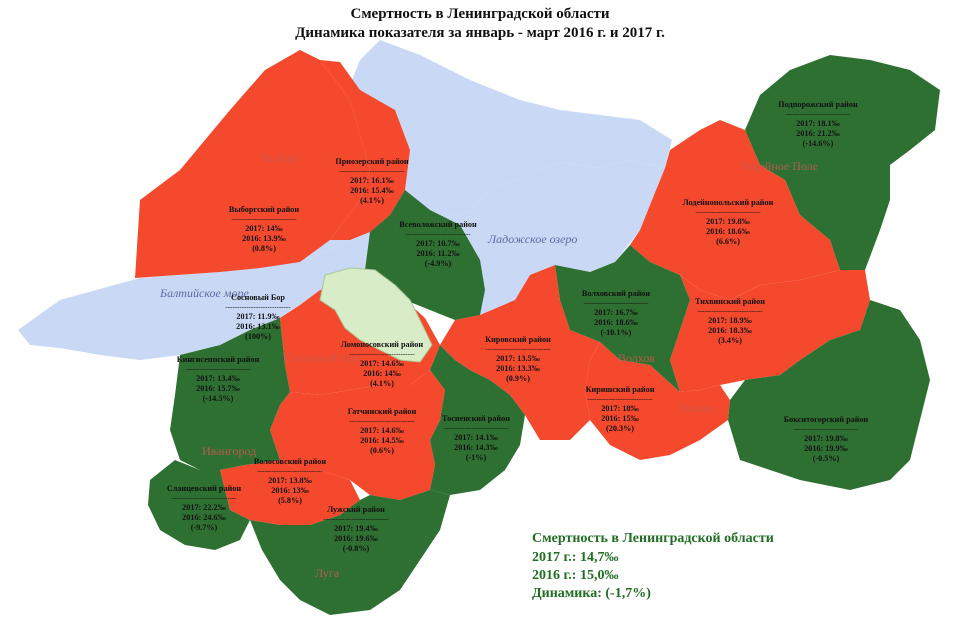  I want to click on district-change: (-9.7%), so click(204, 527).